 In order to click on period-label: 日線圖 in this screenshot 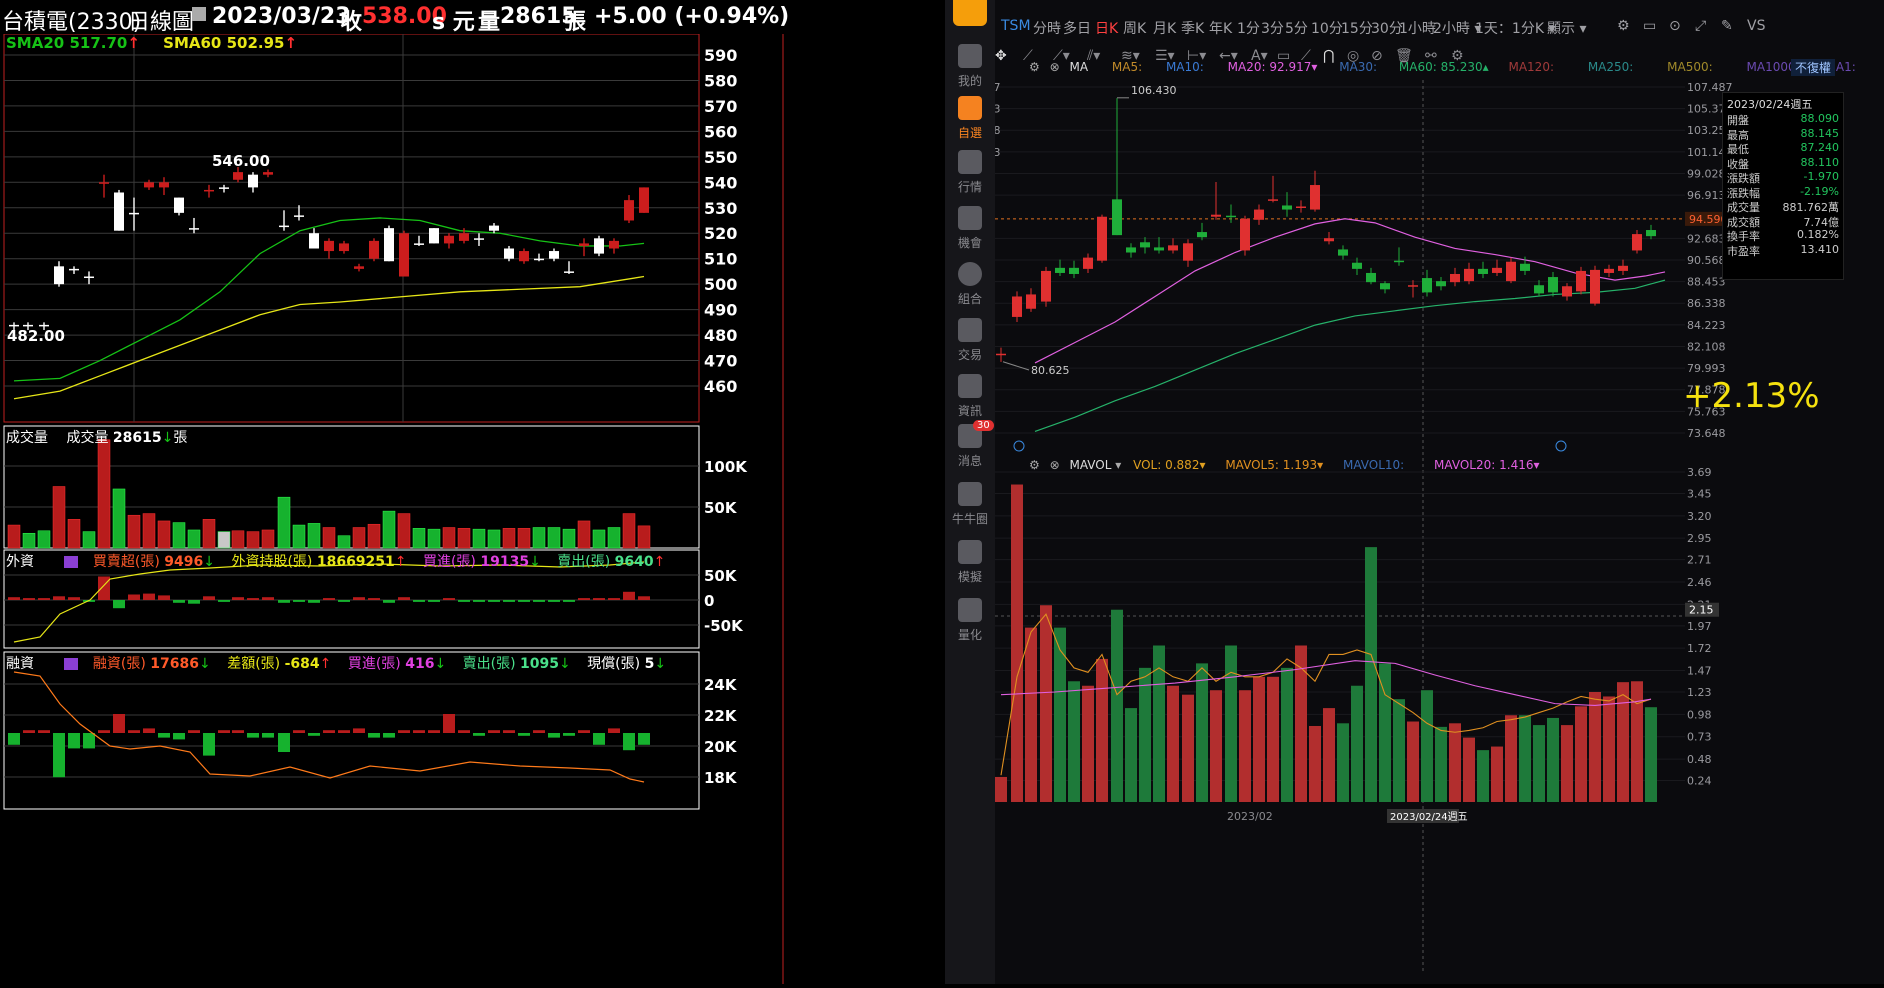, I will do `click(161, 22)`.